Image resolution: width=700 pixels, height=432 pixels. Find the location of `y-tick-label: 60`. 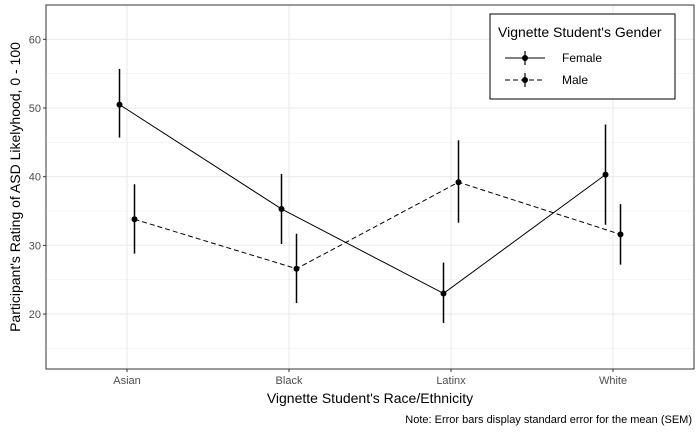

y-tick-label: 60 is located at coordinates (35, 40).